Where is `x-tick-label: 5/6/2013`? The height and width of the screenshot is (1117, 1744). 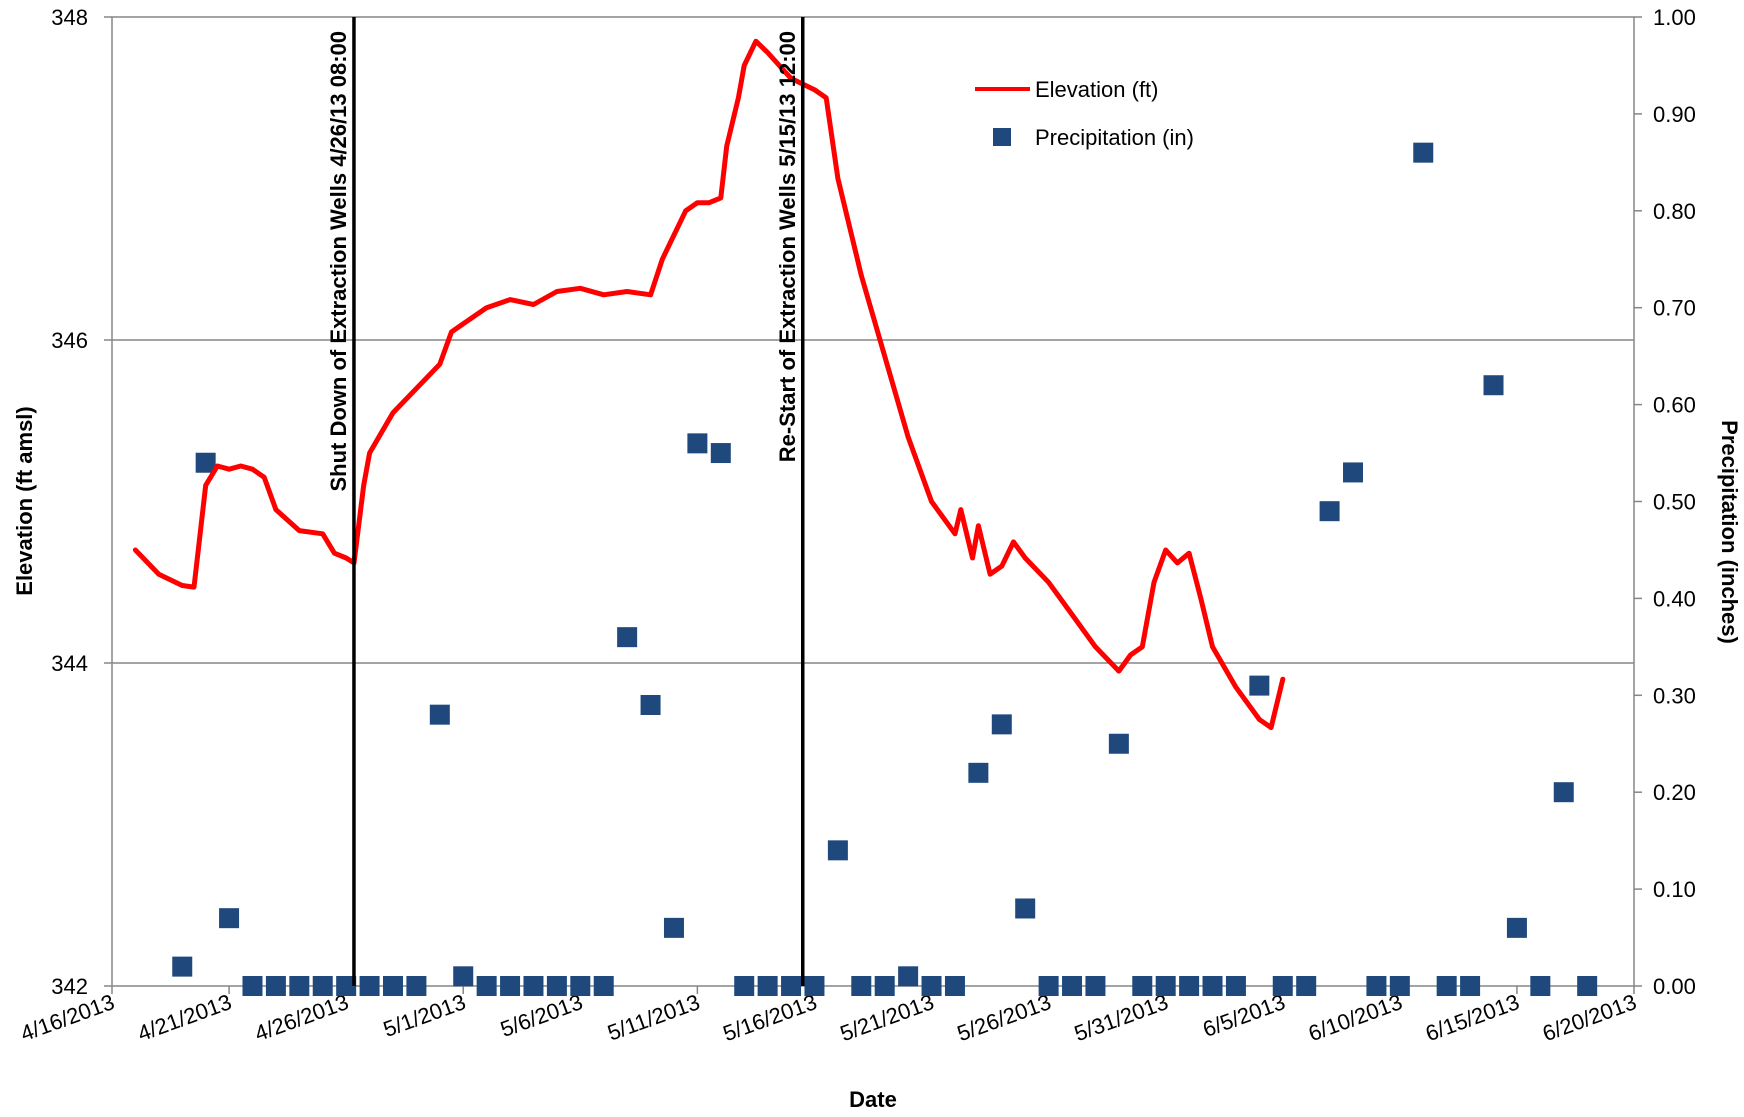
x-tick-label: 5/6/2013 is located at coordinates (541, 1015).